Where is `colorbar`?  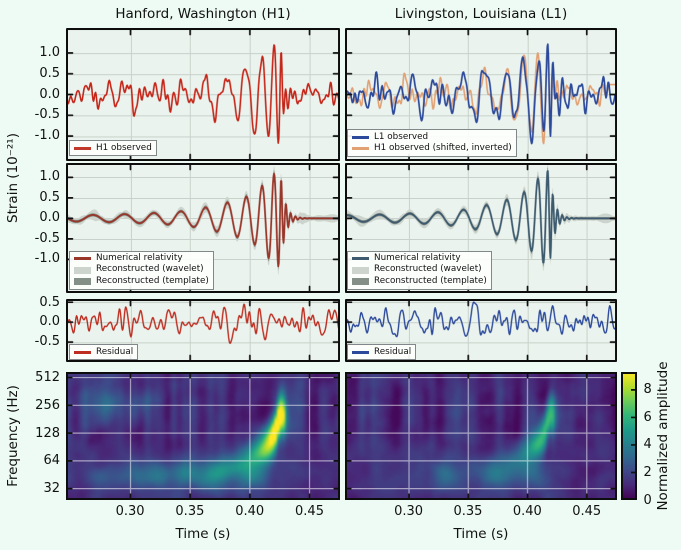
colorbar is located at coordinates (628, 436).